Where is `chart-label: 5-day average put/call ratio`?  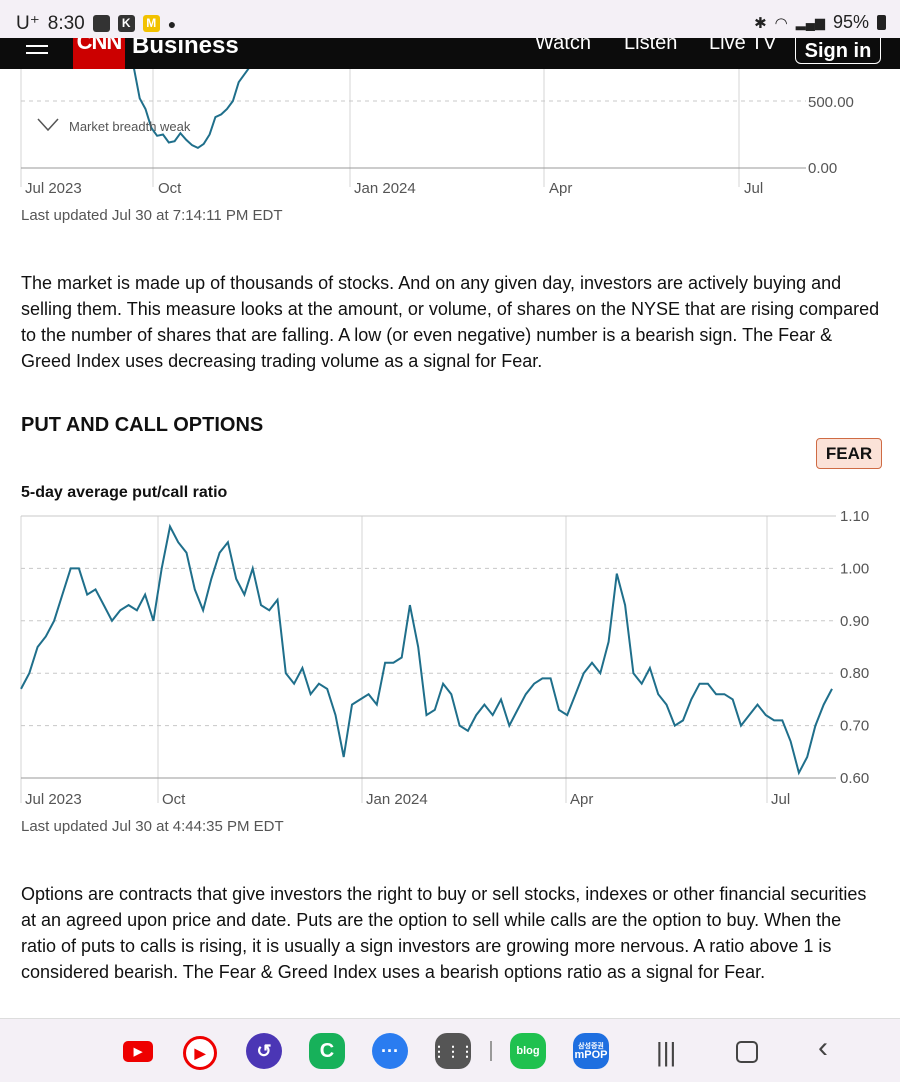 chart-label: 5-day average put/call ratio is located at coordinates (124, 492).